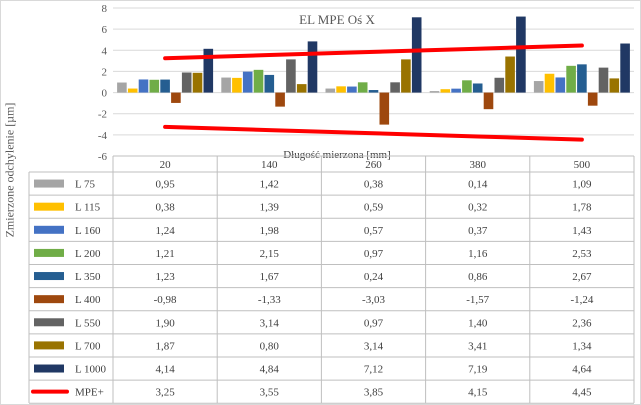 The image size is (641, 405). Describe the element at coordinates (582, 254) in the screenshot. I see `data-label: 2,53` at that location.